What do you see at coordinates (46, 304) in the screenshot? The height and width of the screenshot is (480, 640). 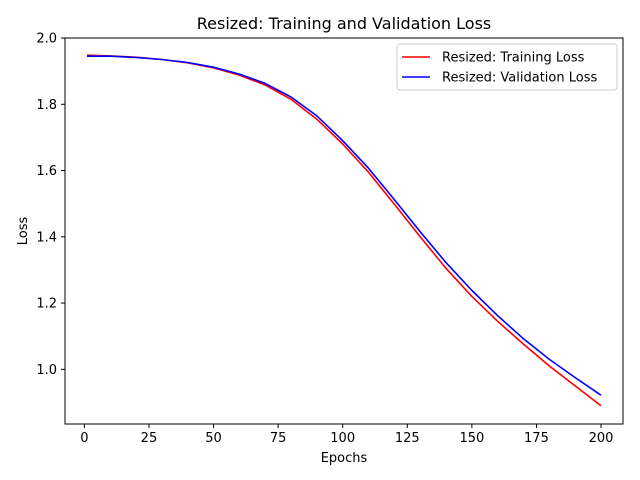 I see `y-tick-label: 1.2` at bounding box center [46, 304].